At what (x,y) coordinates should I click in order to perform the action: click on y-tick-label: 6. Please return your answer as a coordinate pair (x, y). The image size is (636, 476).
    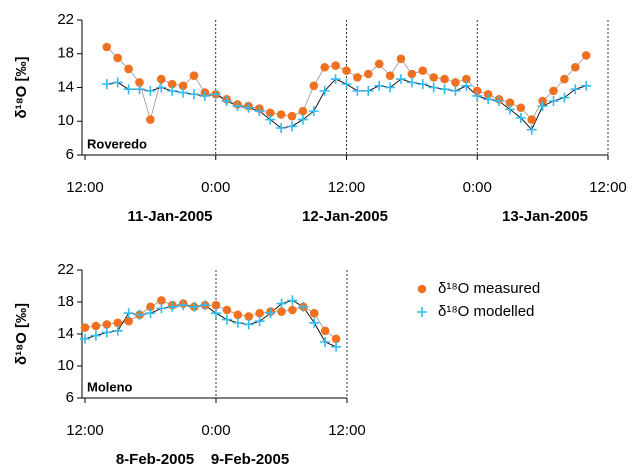
    Looking at the image, I should click on (70, 397).